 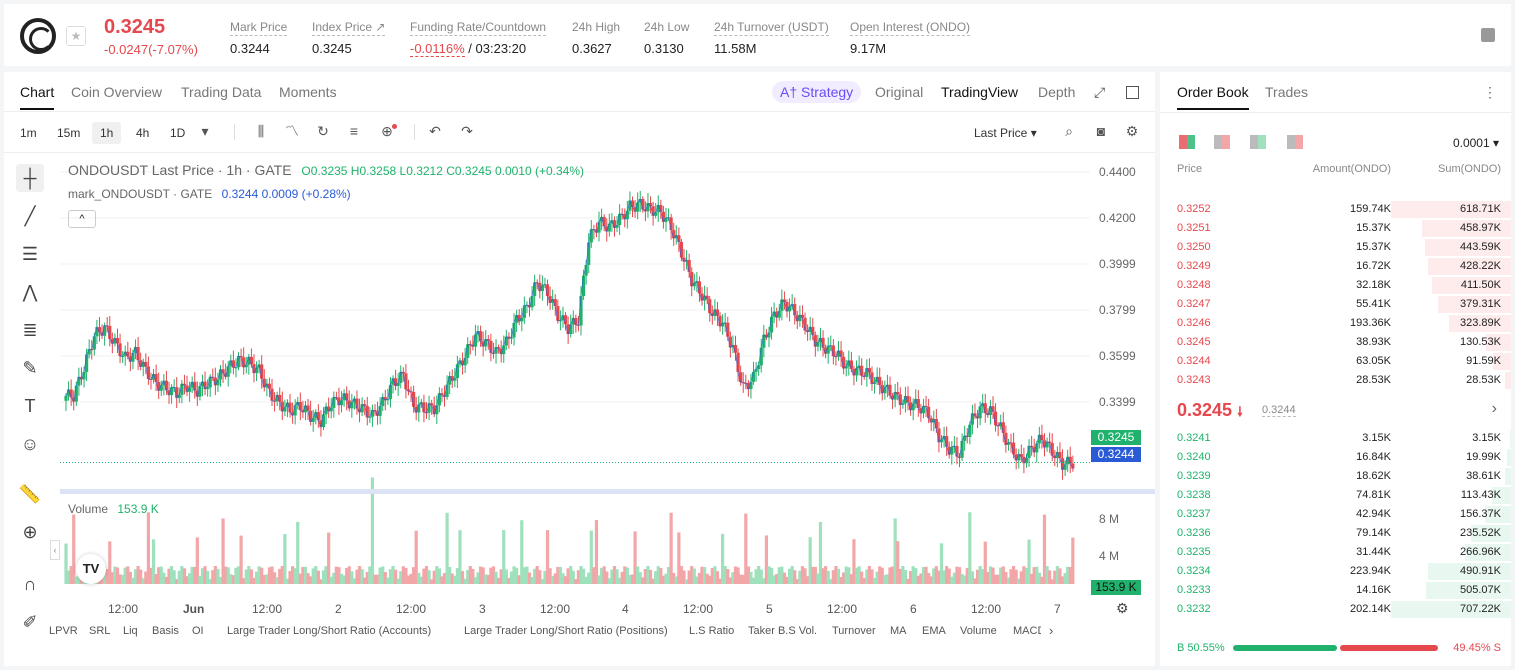 I want to click on asks-row: 0.3245 38.93K 130.53K, so click(x=1335, y=342).